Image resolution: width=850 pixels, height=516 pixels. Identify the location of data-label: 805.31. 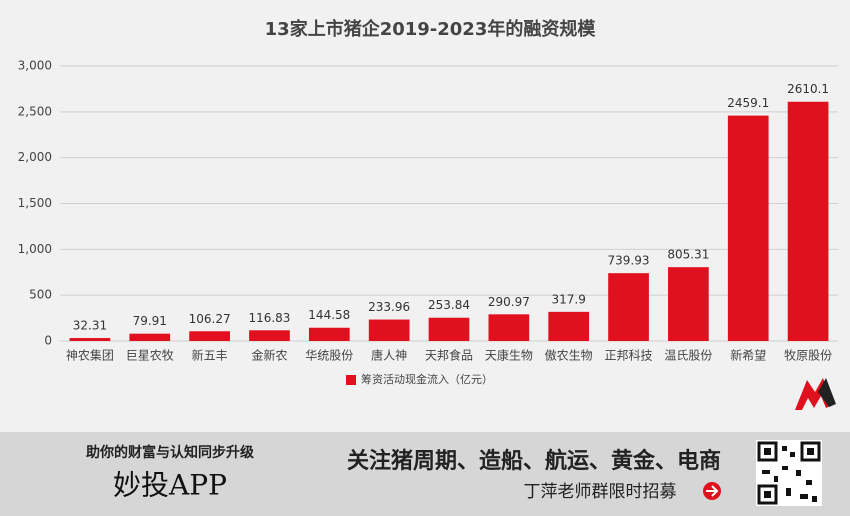
(688, 255).